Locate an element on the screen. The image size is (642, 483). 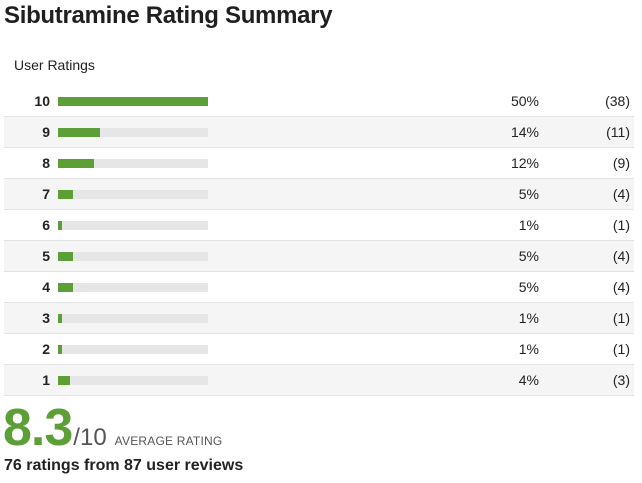
average-rating: 8.3 /10 AVERAGE RATING is located at coordinates (112, 428).